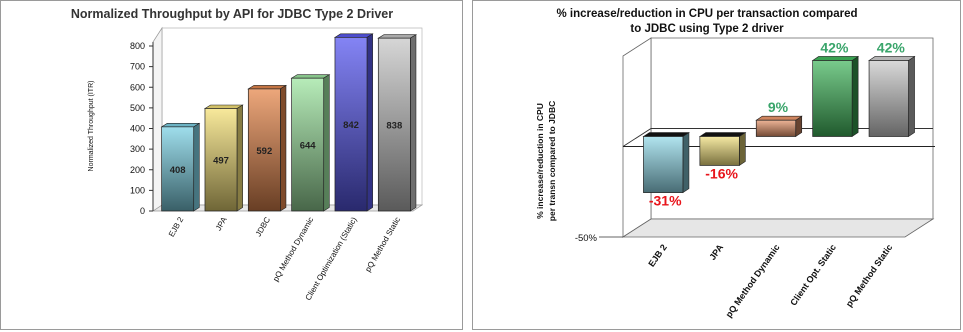 Image resolution: width=963 pixels, height=332 pixels. I want to click on throughput-category-label-client-optimization-static: Client Optimization (Static), so click(331, 258).